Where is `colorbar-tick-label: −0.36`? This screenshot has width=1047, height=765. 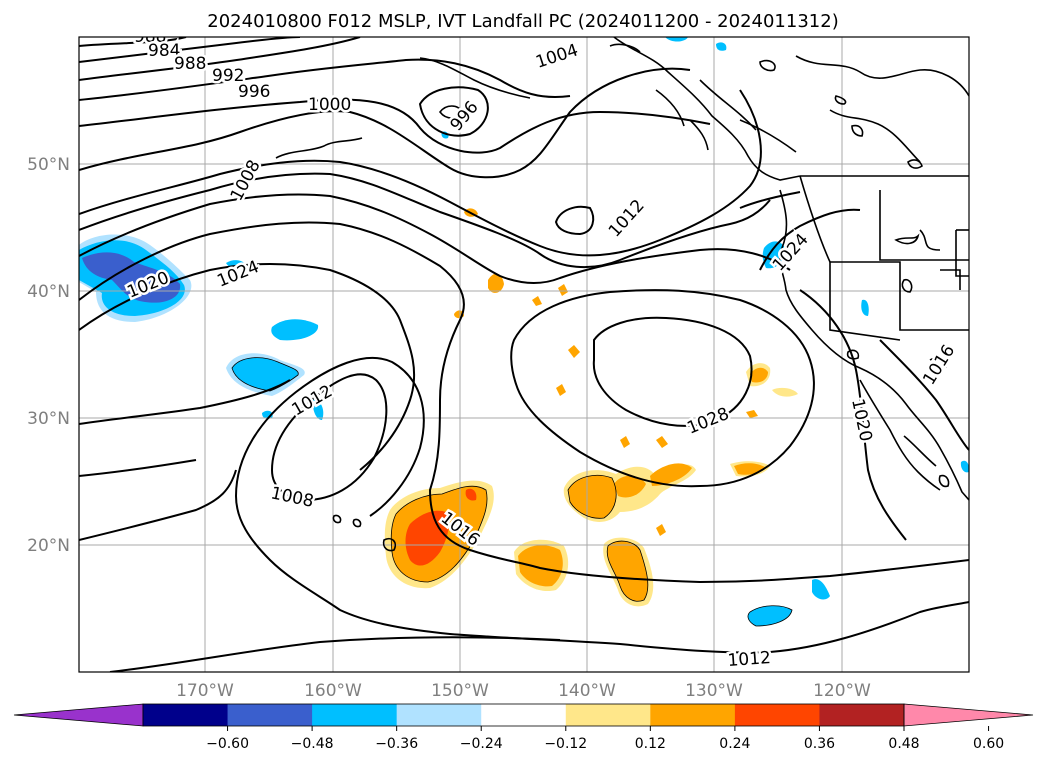 colorbar-tick-label: −0.36 is located at coordinates (396, 744).